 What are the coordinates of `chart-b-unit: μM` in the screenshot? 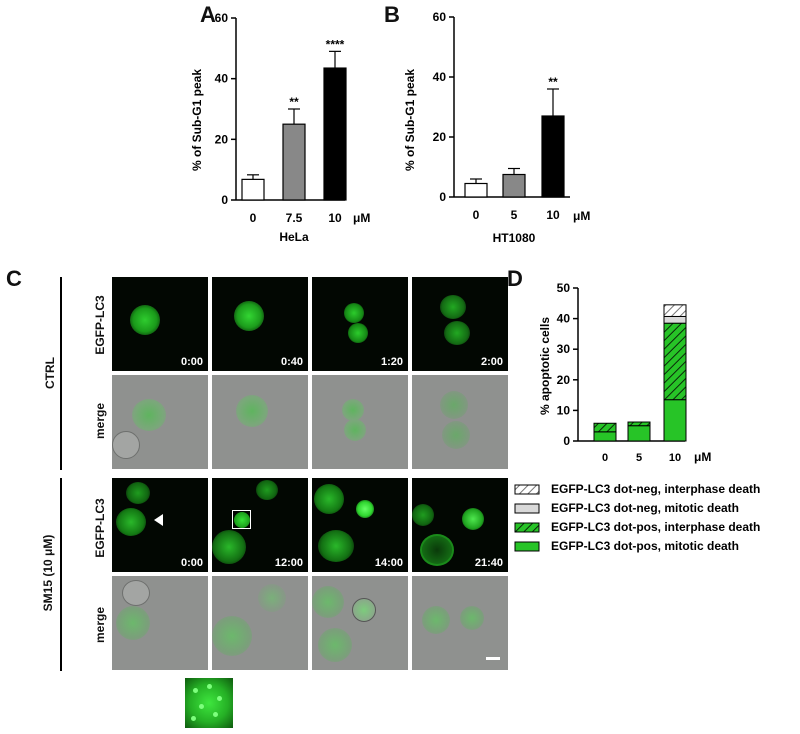 It's located at (581, 216).